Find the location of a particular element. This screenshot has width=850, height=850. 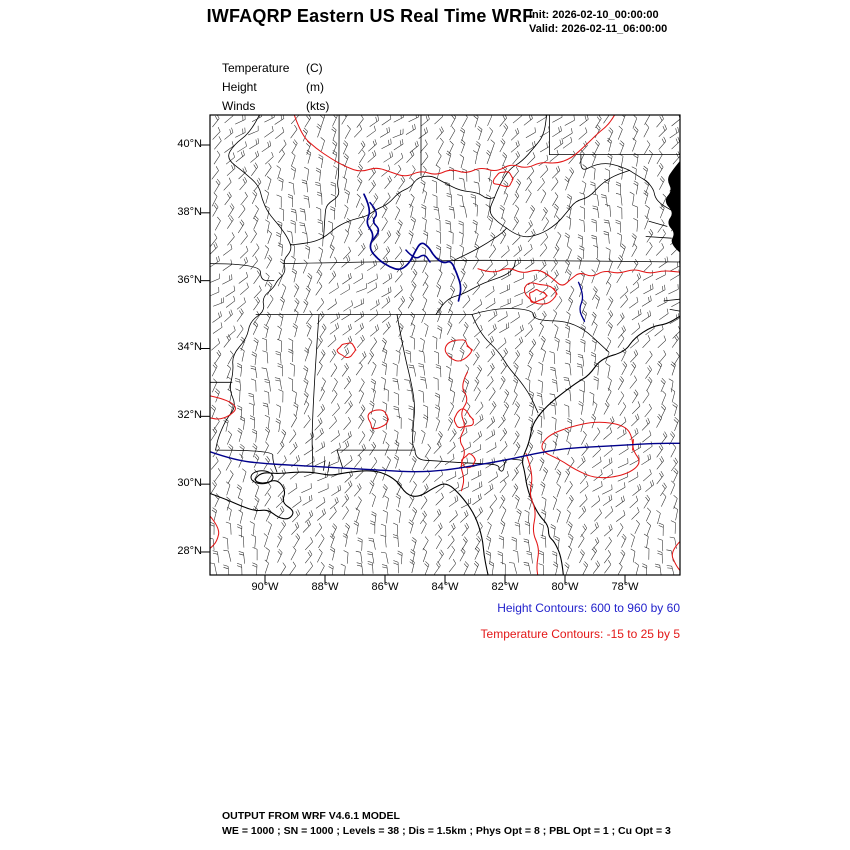

lon-tick-label: 84°W is located at coordinates (445, 587).